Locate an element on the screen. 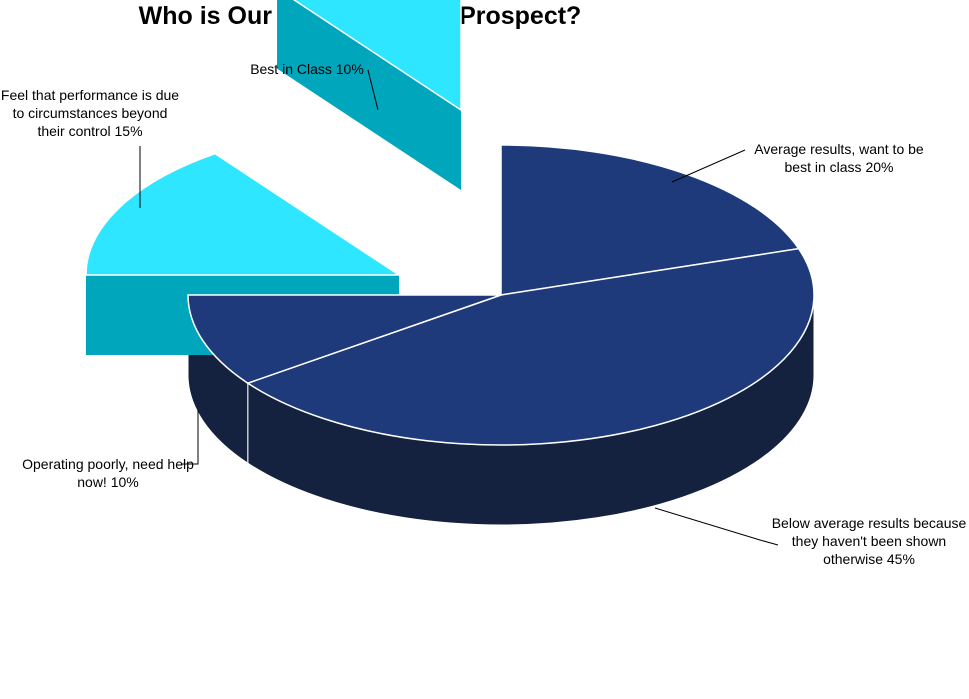  slice-operating-poorly is located at coordinates (344, 339).